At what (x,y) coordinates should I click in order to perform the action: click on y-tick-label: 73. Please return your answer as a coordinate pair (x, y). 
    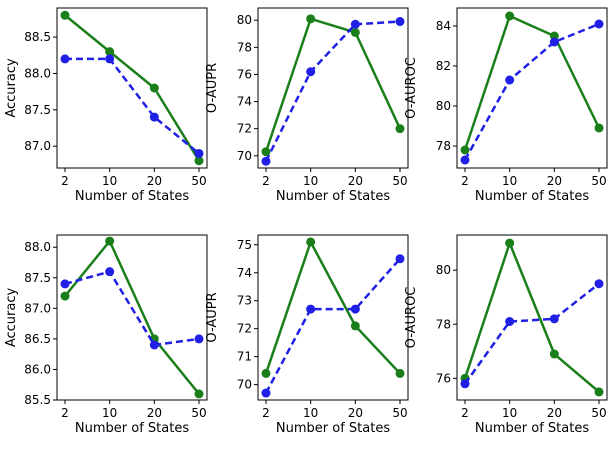
    Looking at the image, I should click on (244, 301).